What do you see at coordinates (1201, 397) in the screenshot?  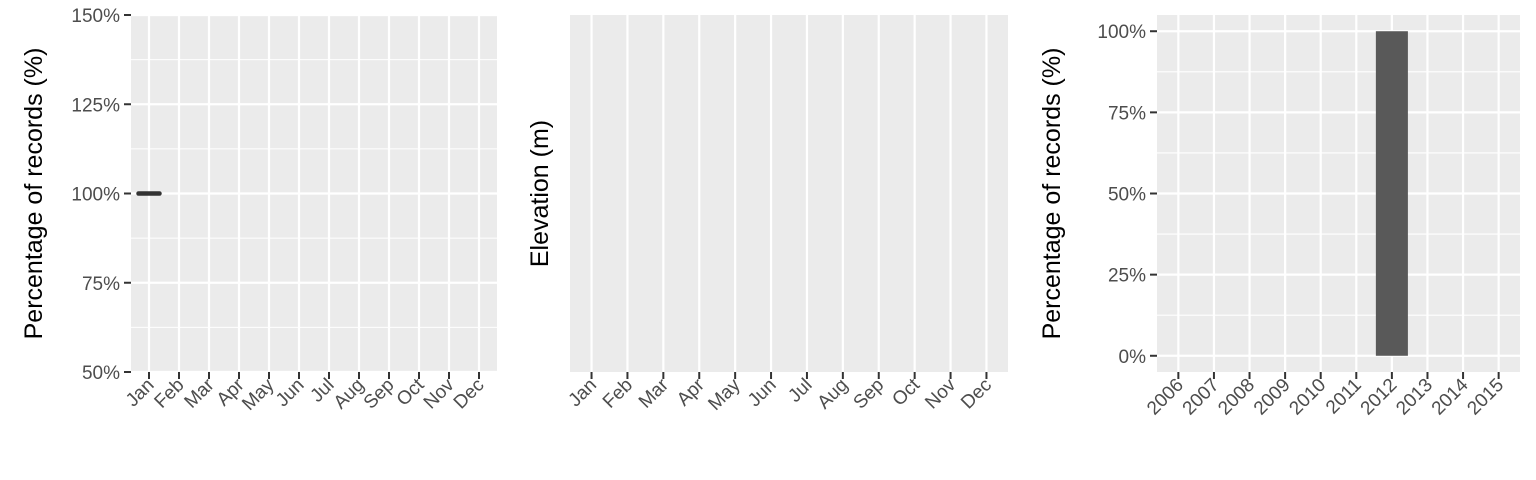 I see `x-tick-label: 2007` at bounding box center [1201, 397].